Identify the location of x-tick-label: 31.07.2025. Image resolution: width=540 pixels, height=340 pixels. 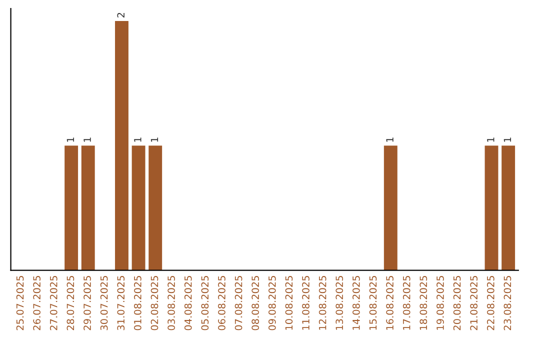
(121, 303).